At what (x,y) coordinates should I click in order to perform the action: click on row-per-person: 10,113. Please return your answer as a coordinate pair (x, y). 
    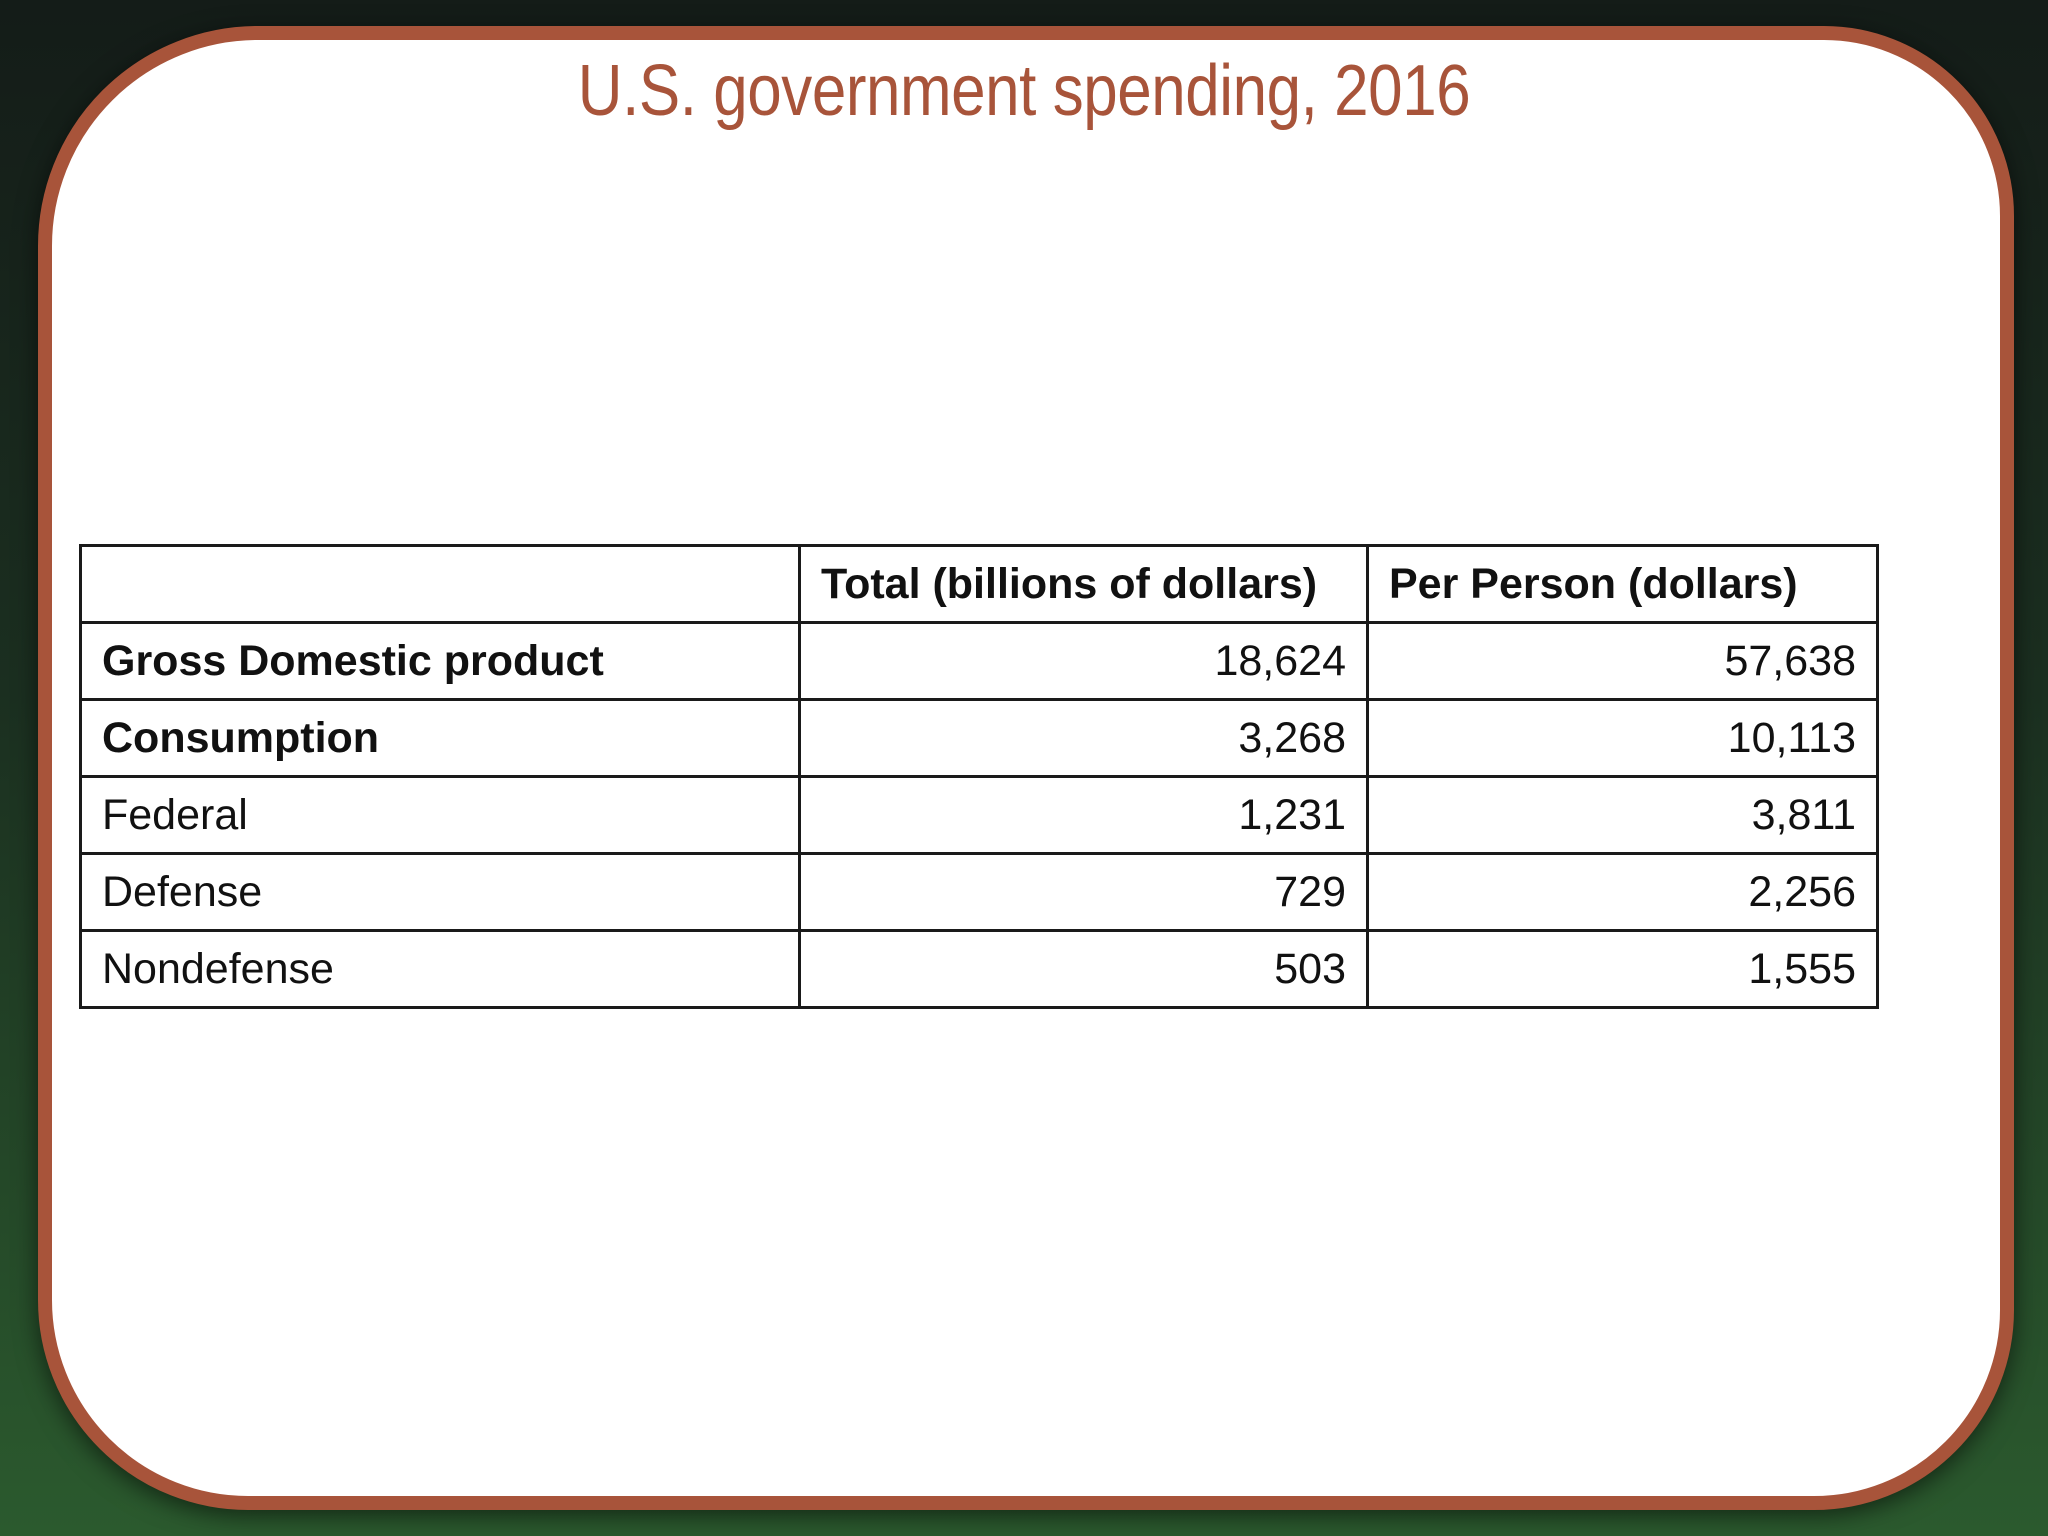
    Looking at the image, I should click on (1622, 738).